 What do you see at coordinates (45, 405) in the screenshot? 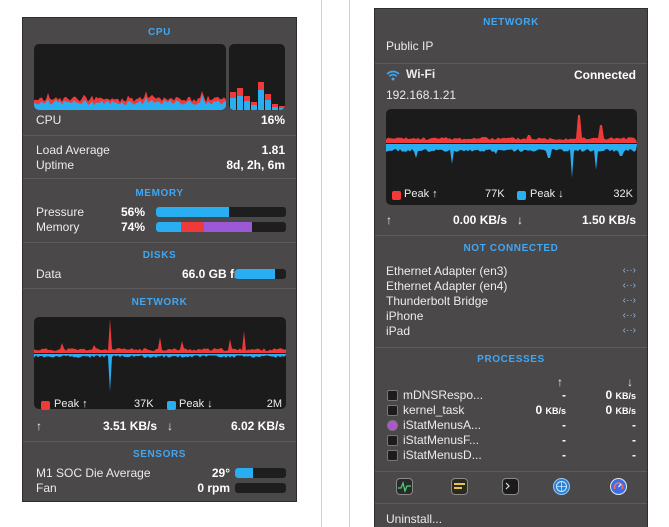
I see `peak-upload-swatch` at bounding box center [45, 405].